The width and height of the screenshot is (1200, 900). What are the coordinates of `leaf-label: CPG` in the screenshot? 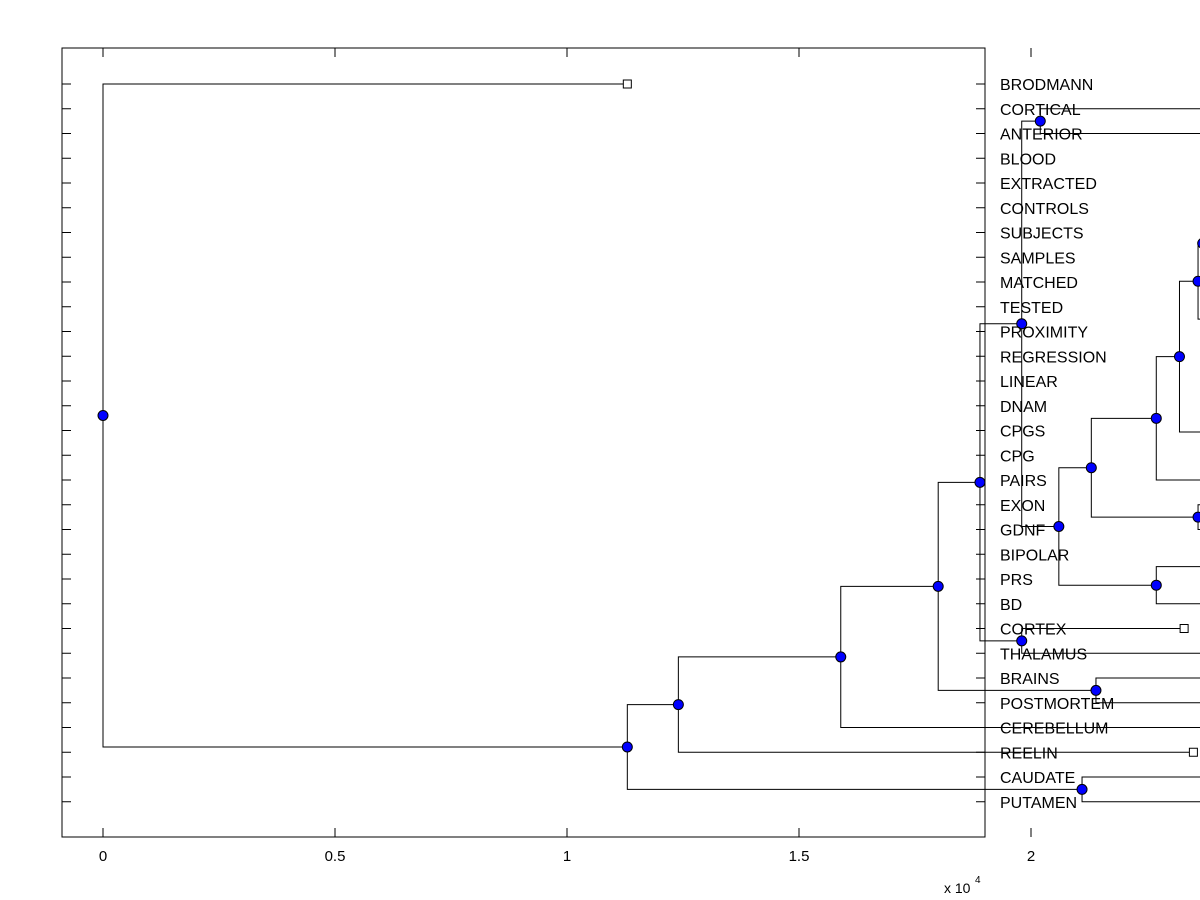 It's located at (1017, 456).